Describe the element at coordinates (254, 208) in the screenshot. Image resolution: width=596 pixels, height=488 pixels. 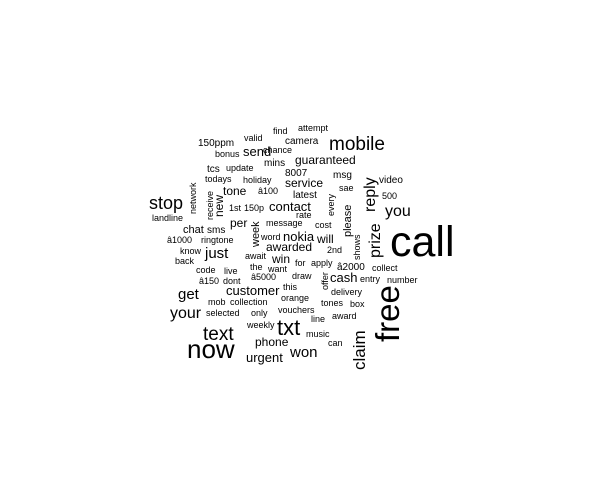
I see `word-150p: 150p` at that location.